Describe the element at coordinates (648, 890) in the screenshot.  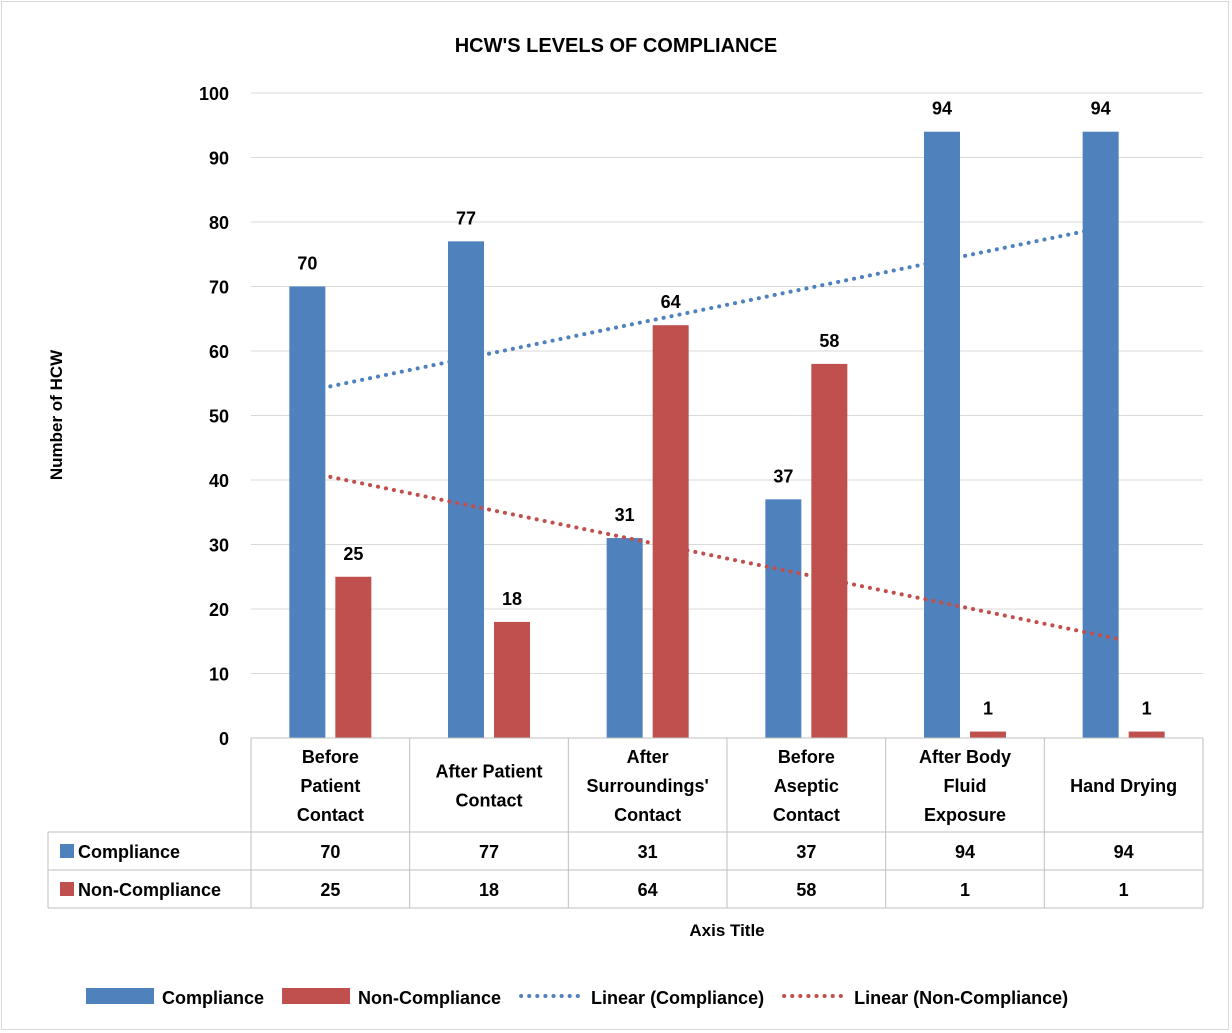
I see `table-cell: 64` at that location.